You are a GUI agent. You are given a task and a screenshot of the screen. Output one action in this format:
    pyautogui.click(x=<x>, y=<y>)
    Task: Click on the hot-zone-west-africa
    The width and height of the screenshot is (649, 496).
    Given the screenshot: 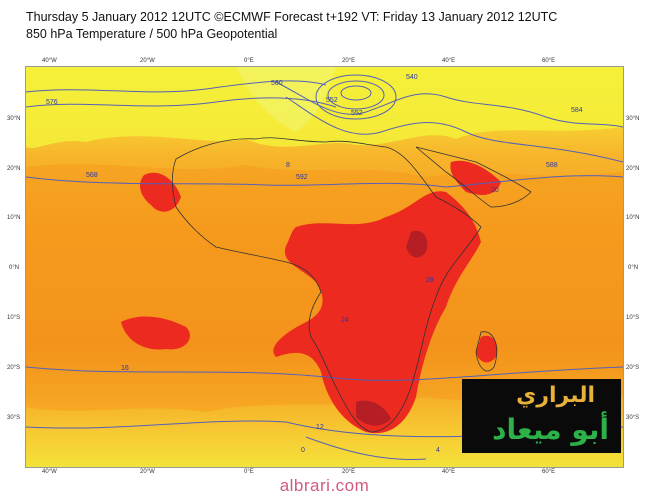 What is the action you would take?
    pyautogui.click(x=160, y=192)
    